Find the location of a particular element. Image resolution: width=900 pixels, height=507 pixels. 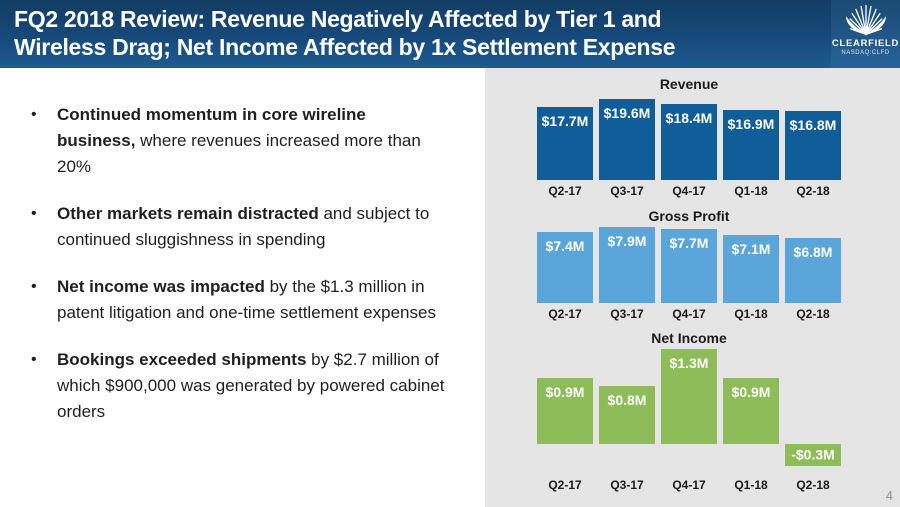

bar-value-label: $0.8M is located at coordinates (627, 400).